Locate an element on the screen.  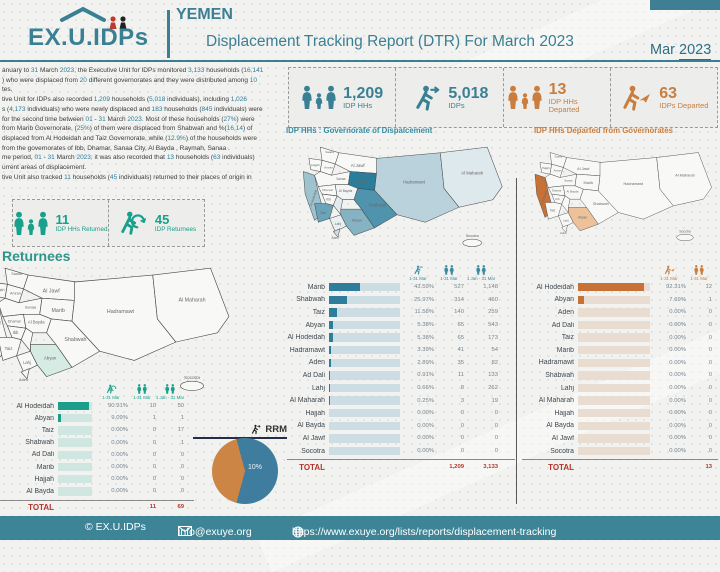
row-label: Aden is located at coordinates (308, 362).